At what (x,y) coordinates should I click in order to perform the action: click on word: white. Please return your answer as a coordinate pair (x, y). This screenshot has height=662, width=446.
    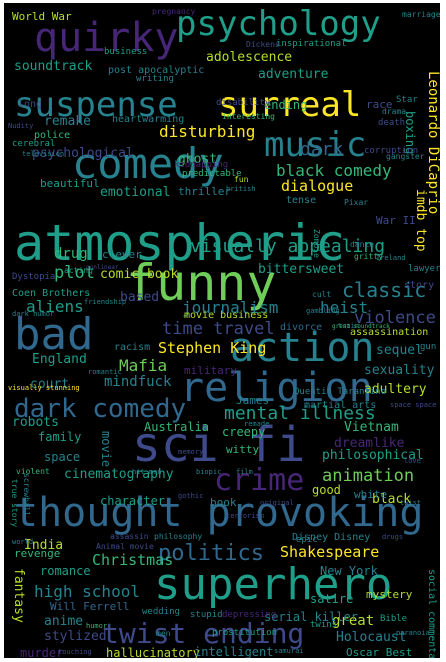
    Looking at the image, I should click on (371, 494).